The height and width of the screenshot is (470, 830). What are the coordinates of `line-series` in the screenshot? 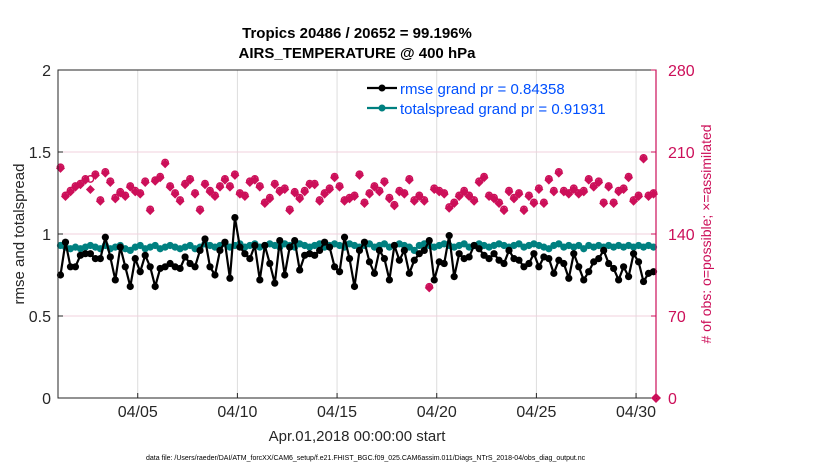 It's located at (357, 252).